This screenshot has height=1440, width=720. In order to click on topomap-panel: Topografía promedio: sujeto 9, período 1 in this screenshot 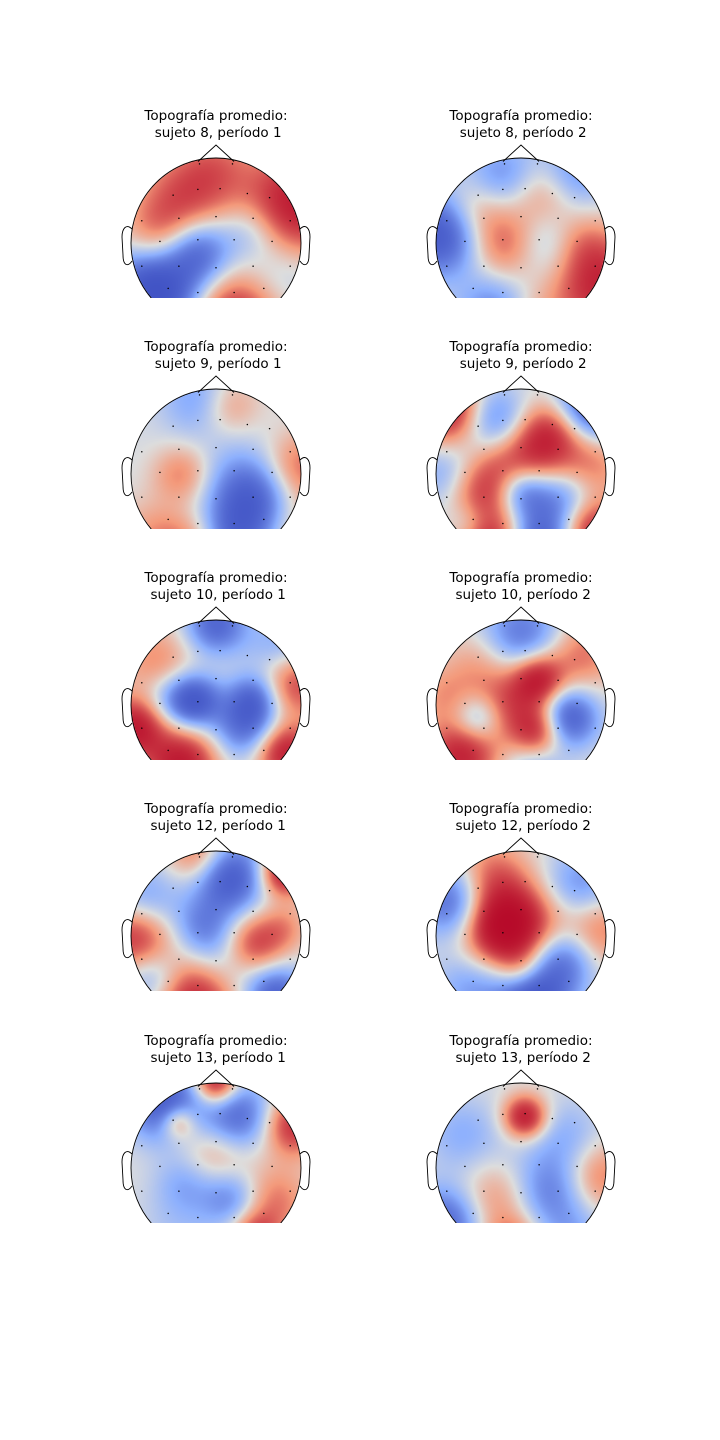, I will do `click(216, 454)`.